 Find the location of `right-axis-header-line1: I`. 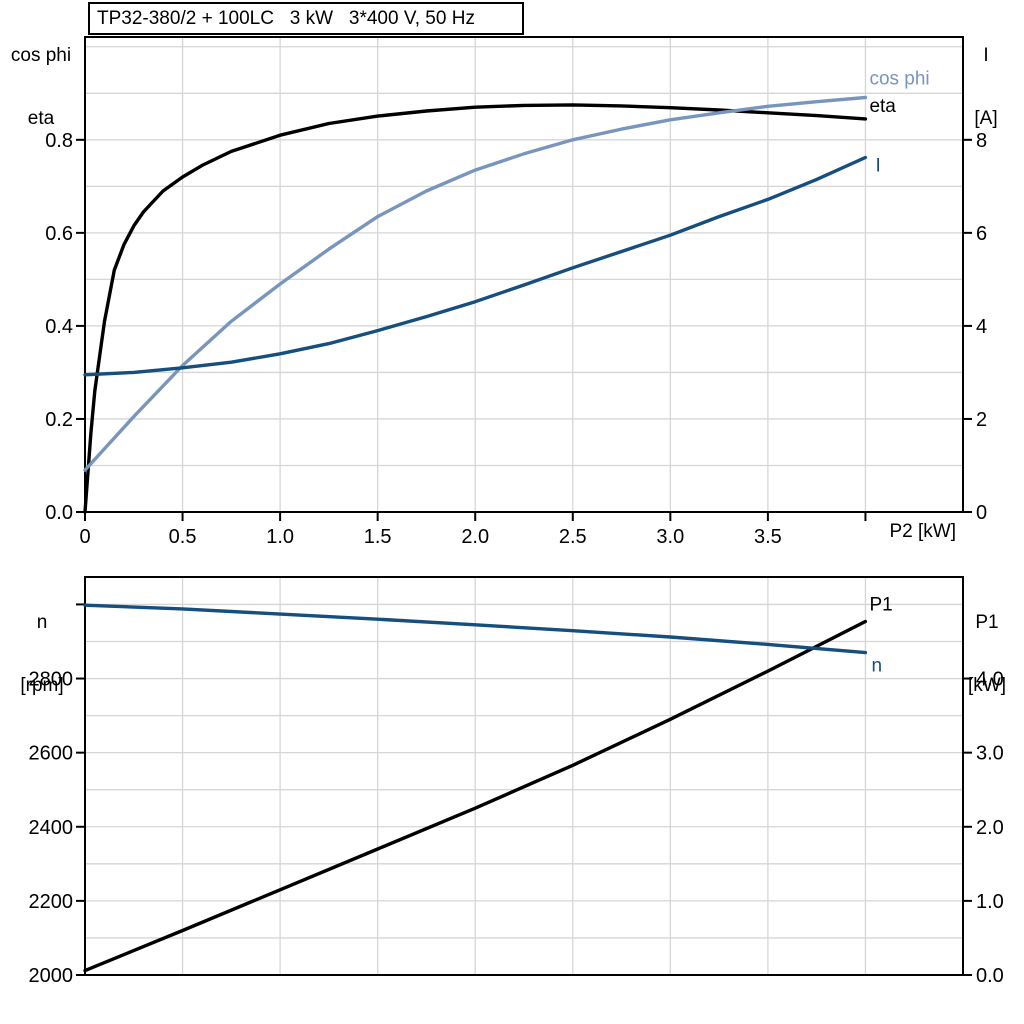

right-axis-header-line1: I is located at coordinates (986, 55).